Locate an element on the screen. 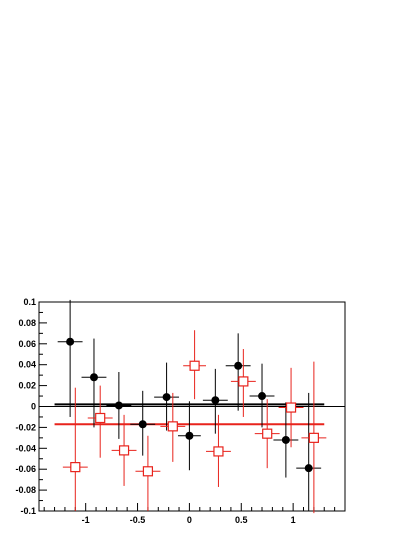 The image size is (415, 537). y-tick-label: -0.02 is located at coordinates (25, 427).